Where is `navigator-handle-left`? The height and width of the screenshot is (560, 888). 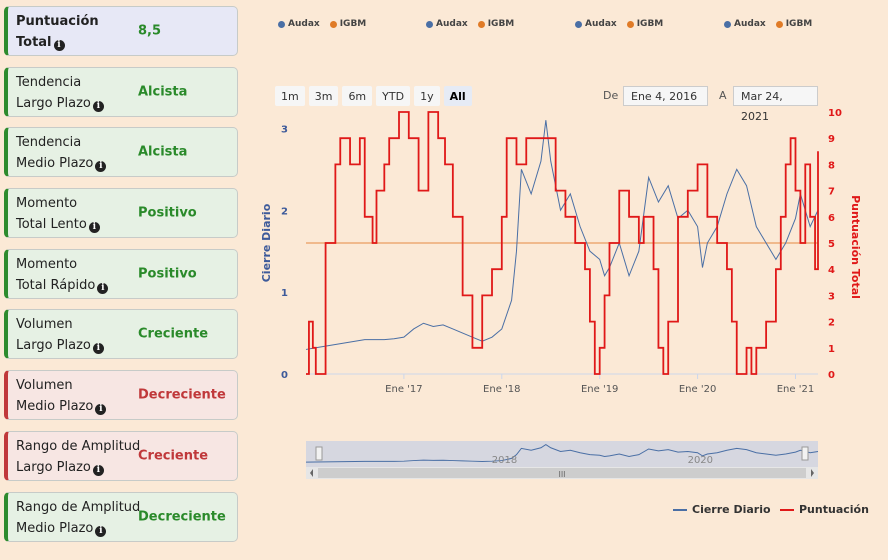
navigator-handle-left is located at coordinates (319, 453).